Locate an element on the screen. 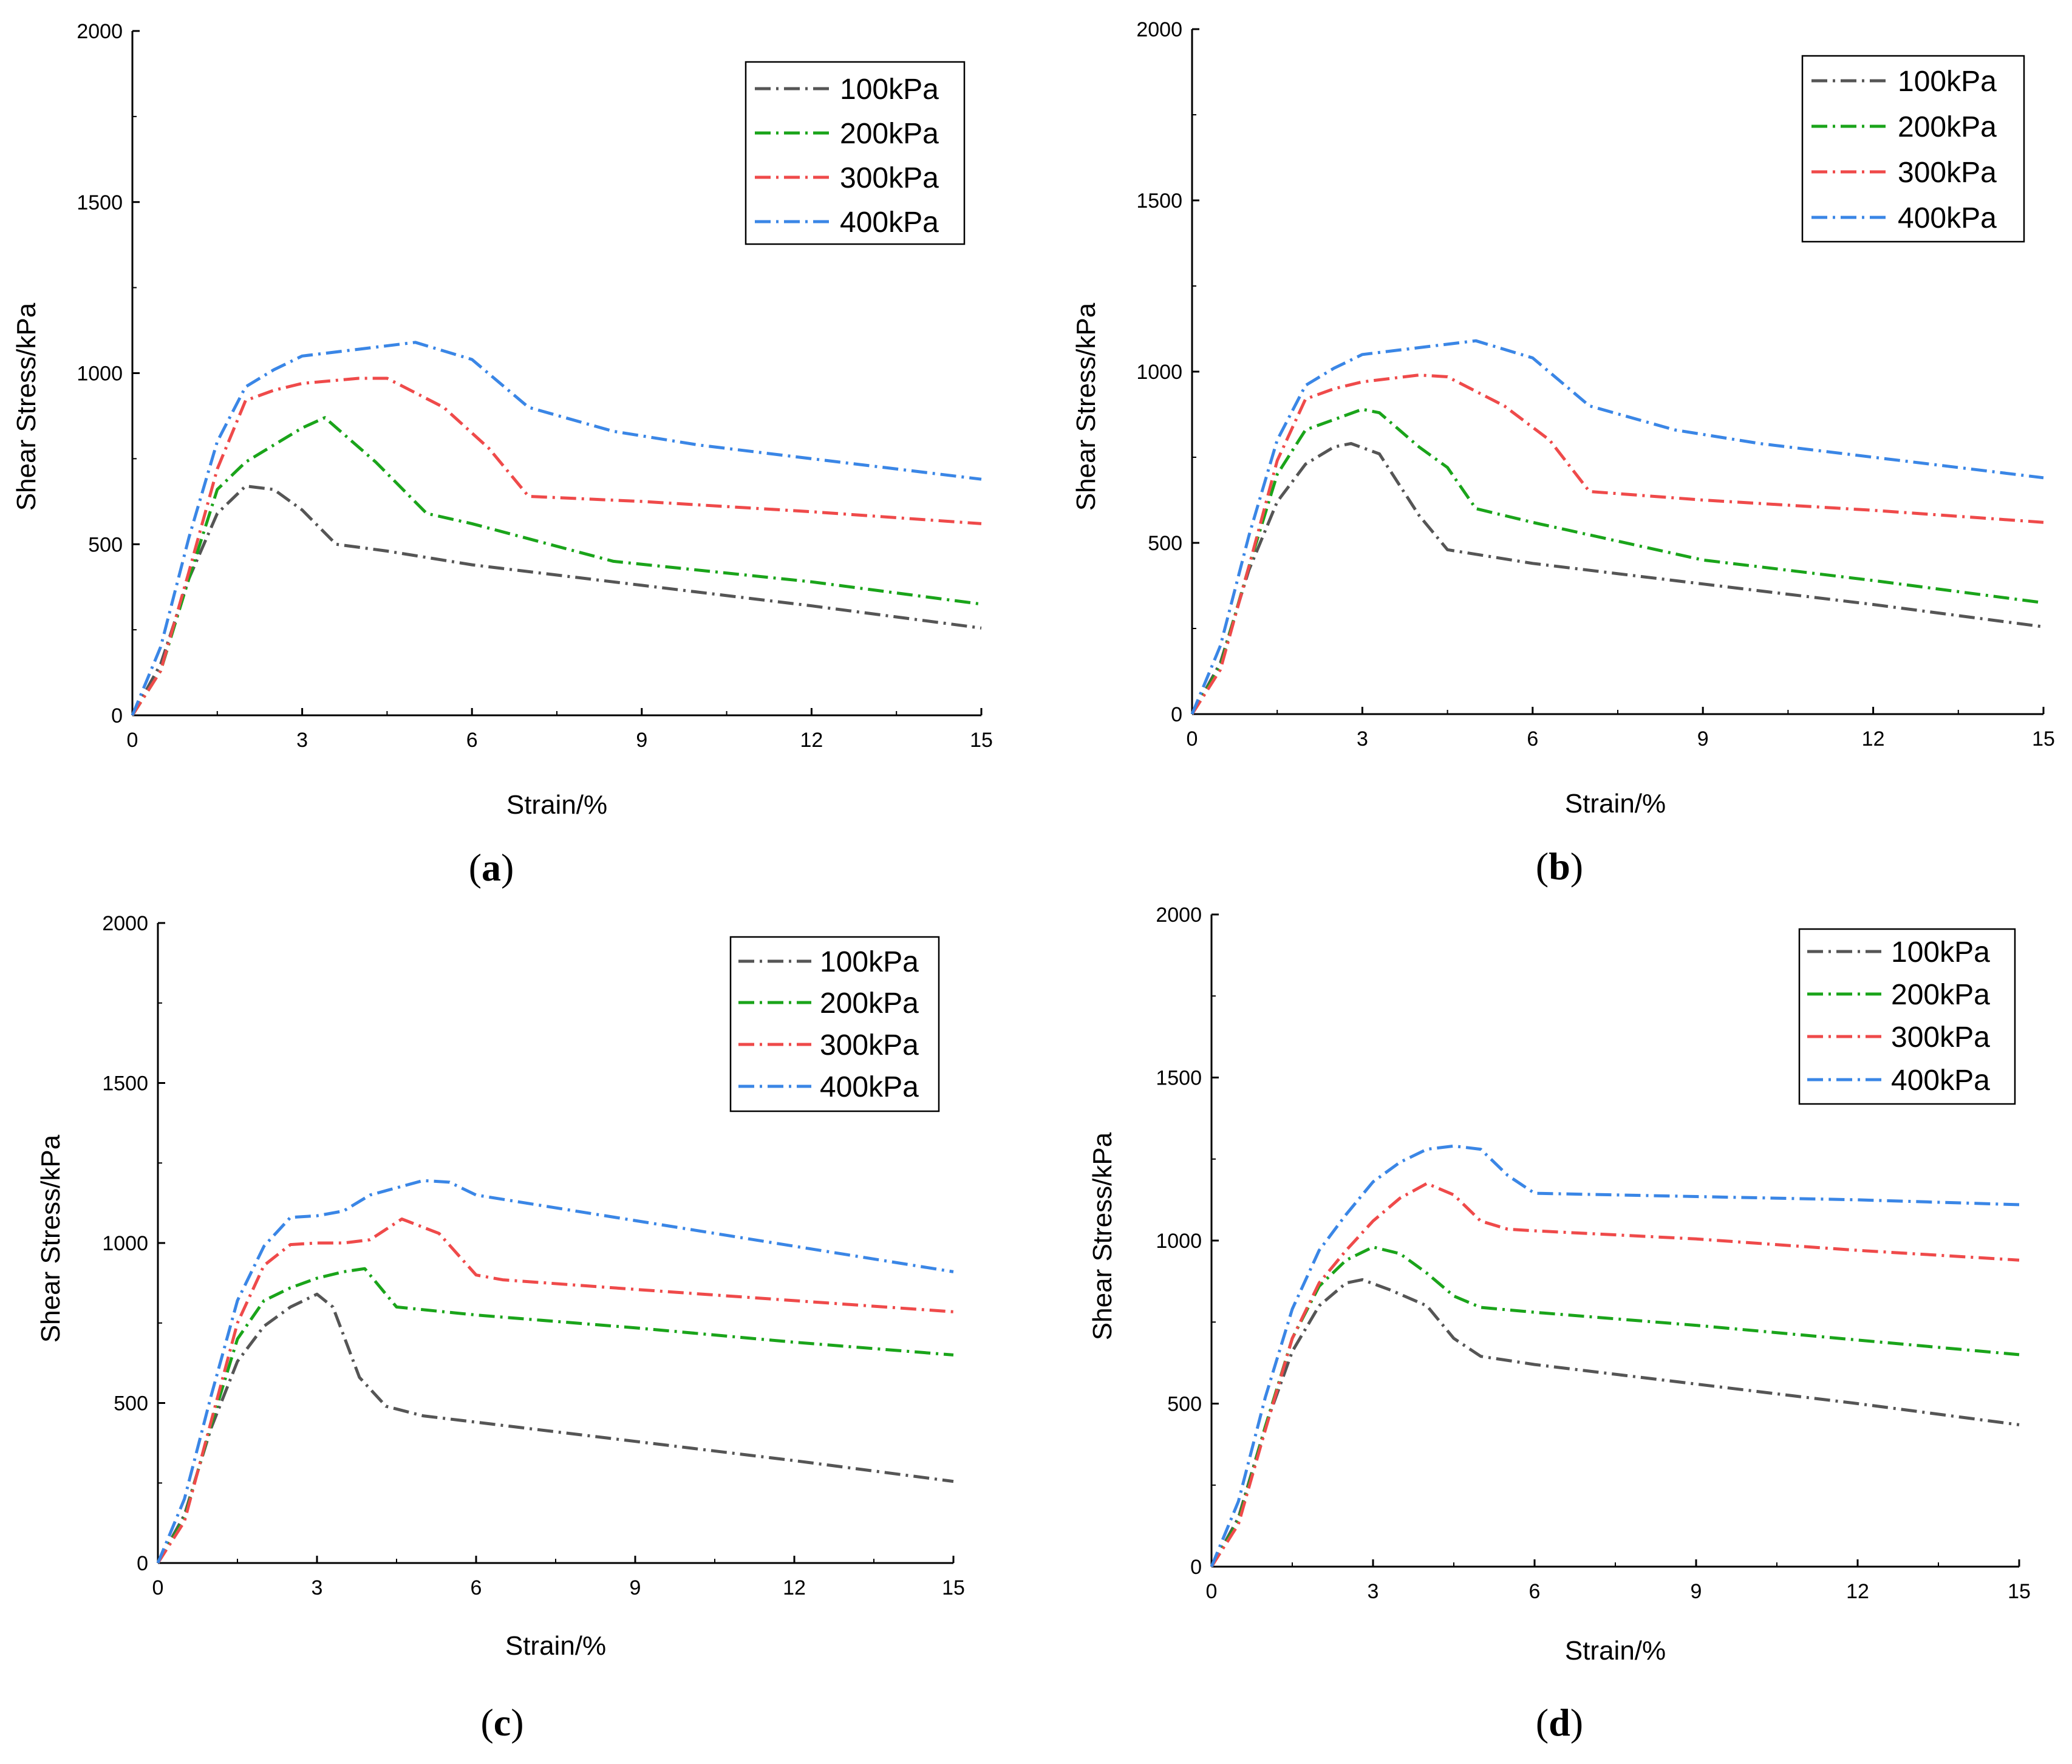 The height and width of the screenshot is (1764, 2072). panel-b-x-tick-label: 9 is located at coordinates (1703, 739).